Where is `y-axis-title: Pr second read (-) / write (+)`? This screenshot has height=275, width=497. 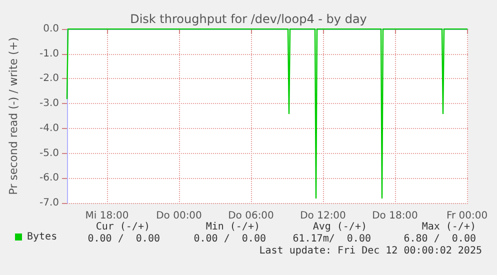 y-axis-title: Pr second read (-) / write (+) is located at coordinates (13, 116).